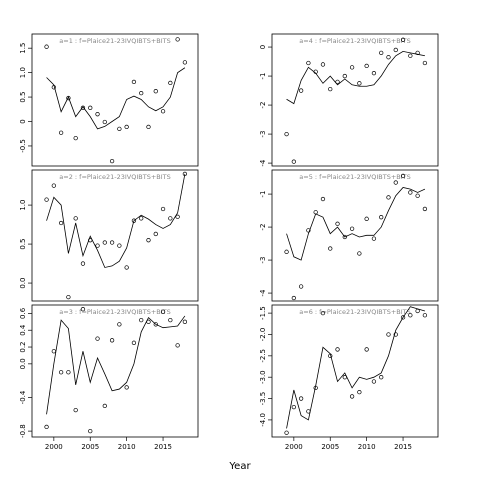 This screenshot has height=484, width=480. What do you see at coordinates (263, 260) in the screenshot?
I see `y-tick-label: -3` at bounding box center [263, 260].